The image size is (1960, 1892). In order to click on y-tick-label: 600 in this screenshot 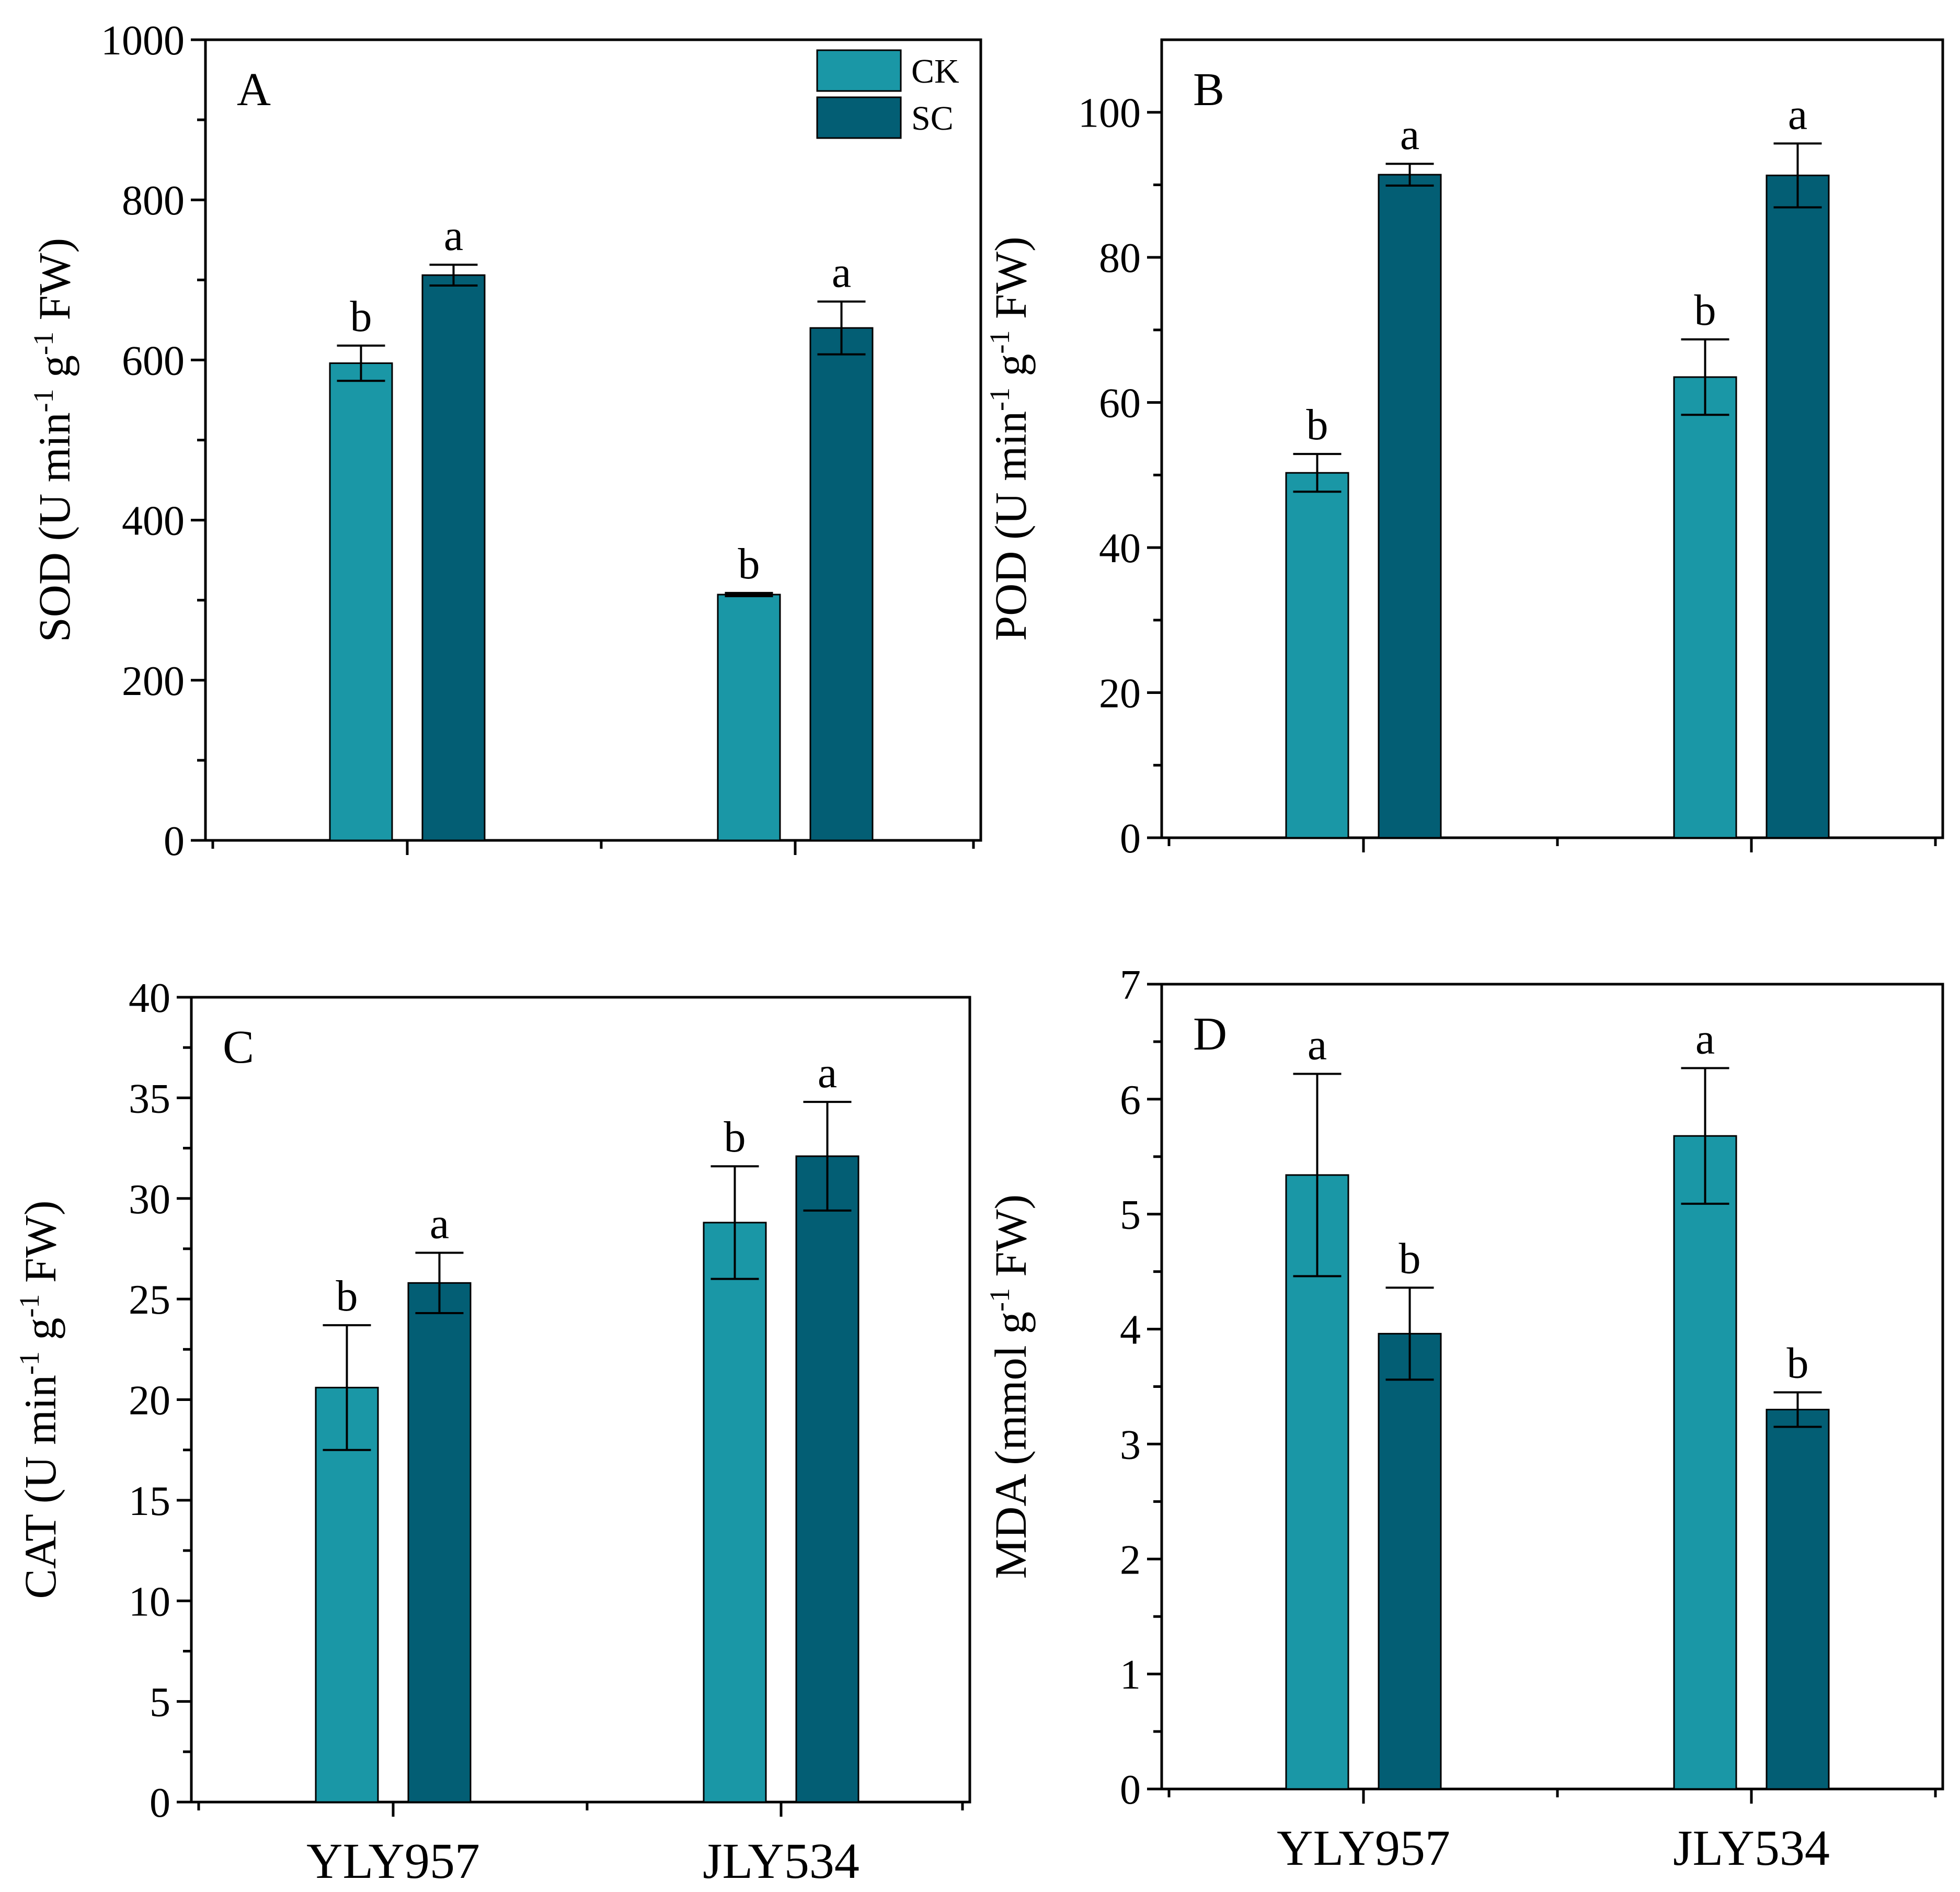, I will do `click(153, 361)`.